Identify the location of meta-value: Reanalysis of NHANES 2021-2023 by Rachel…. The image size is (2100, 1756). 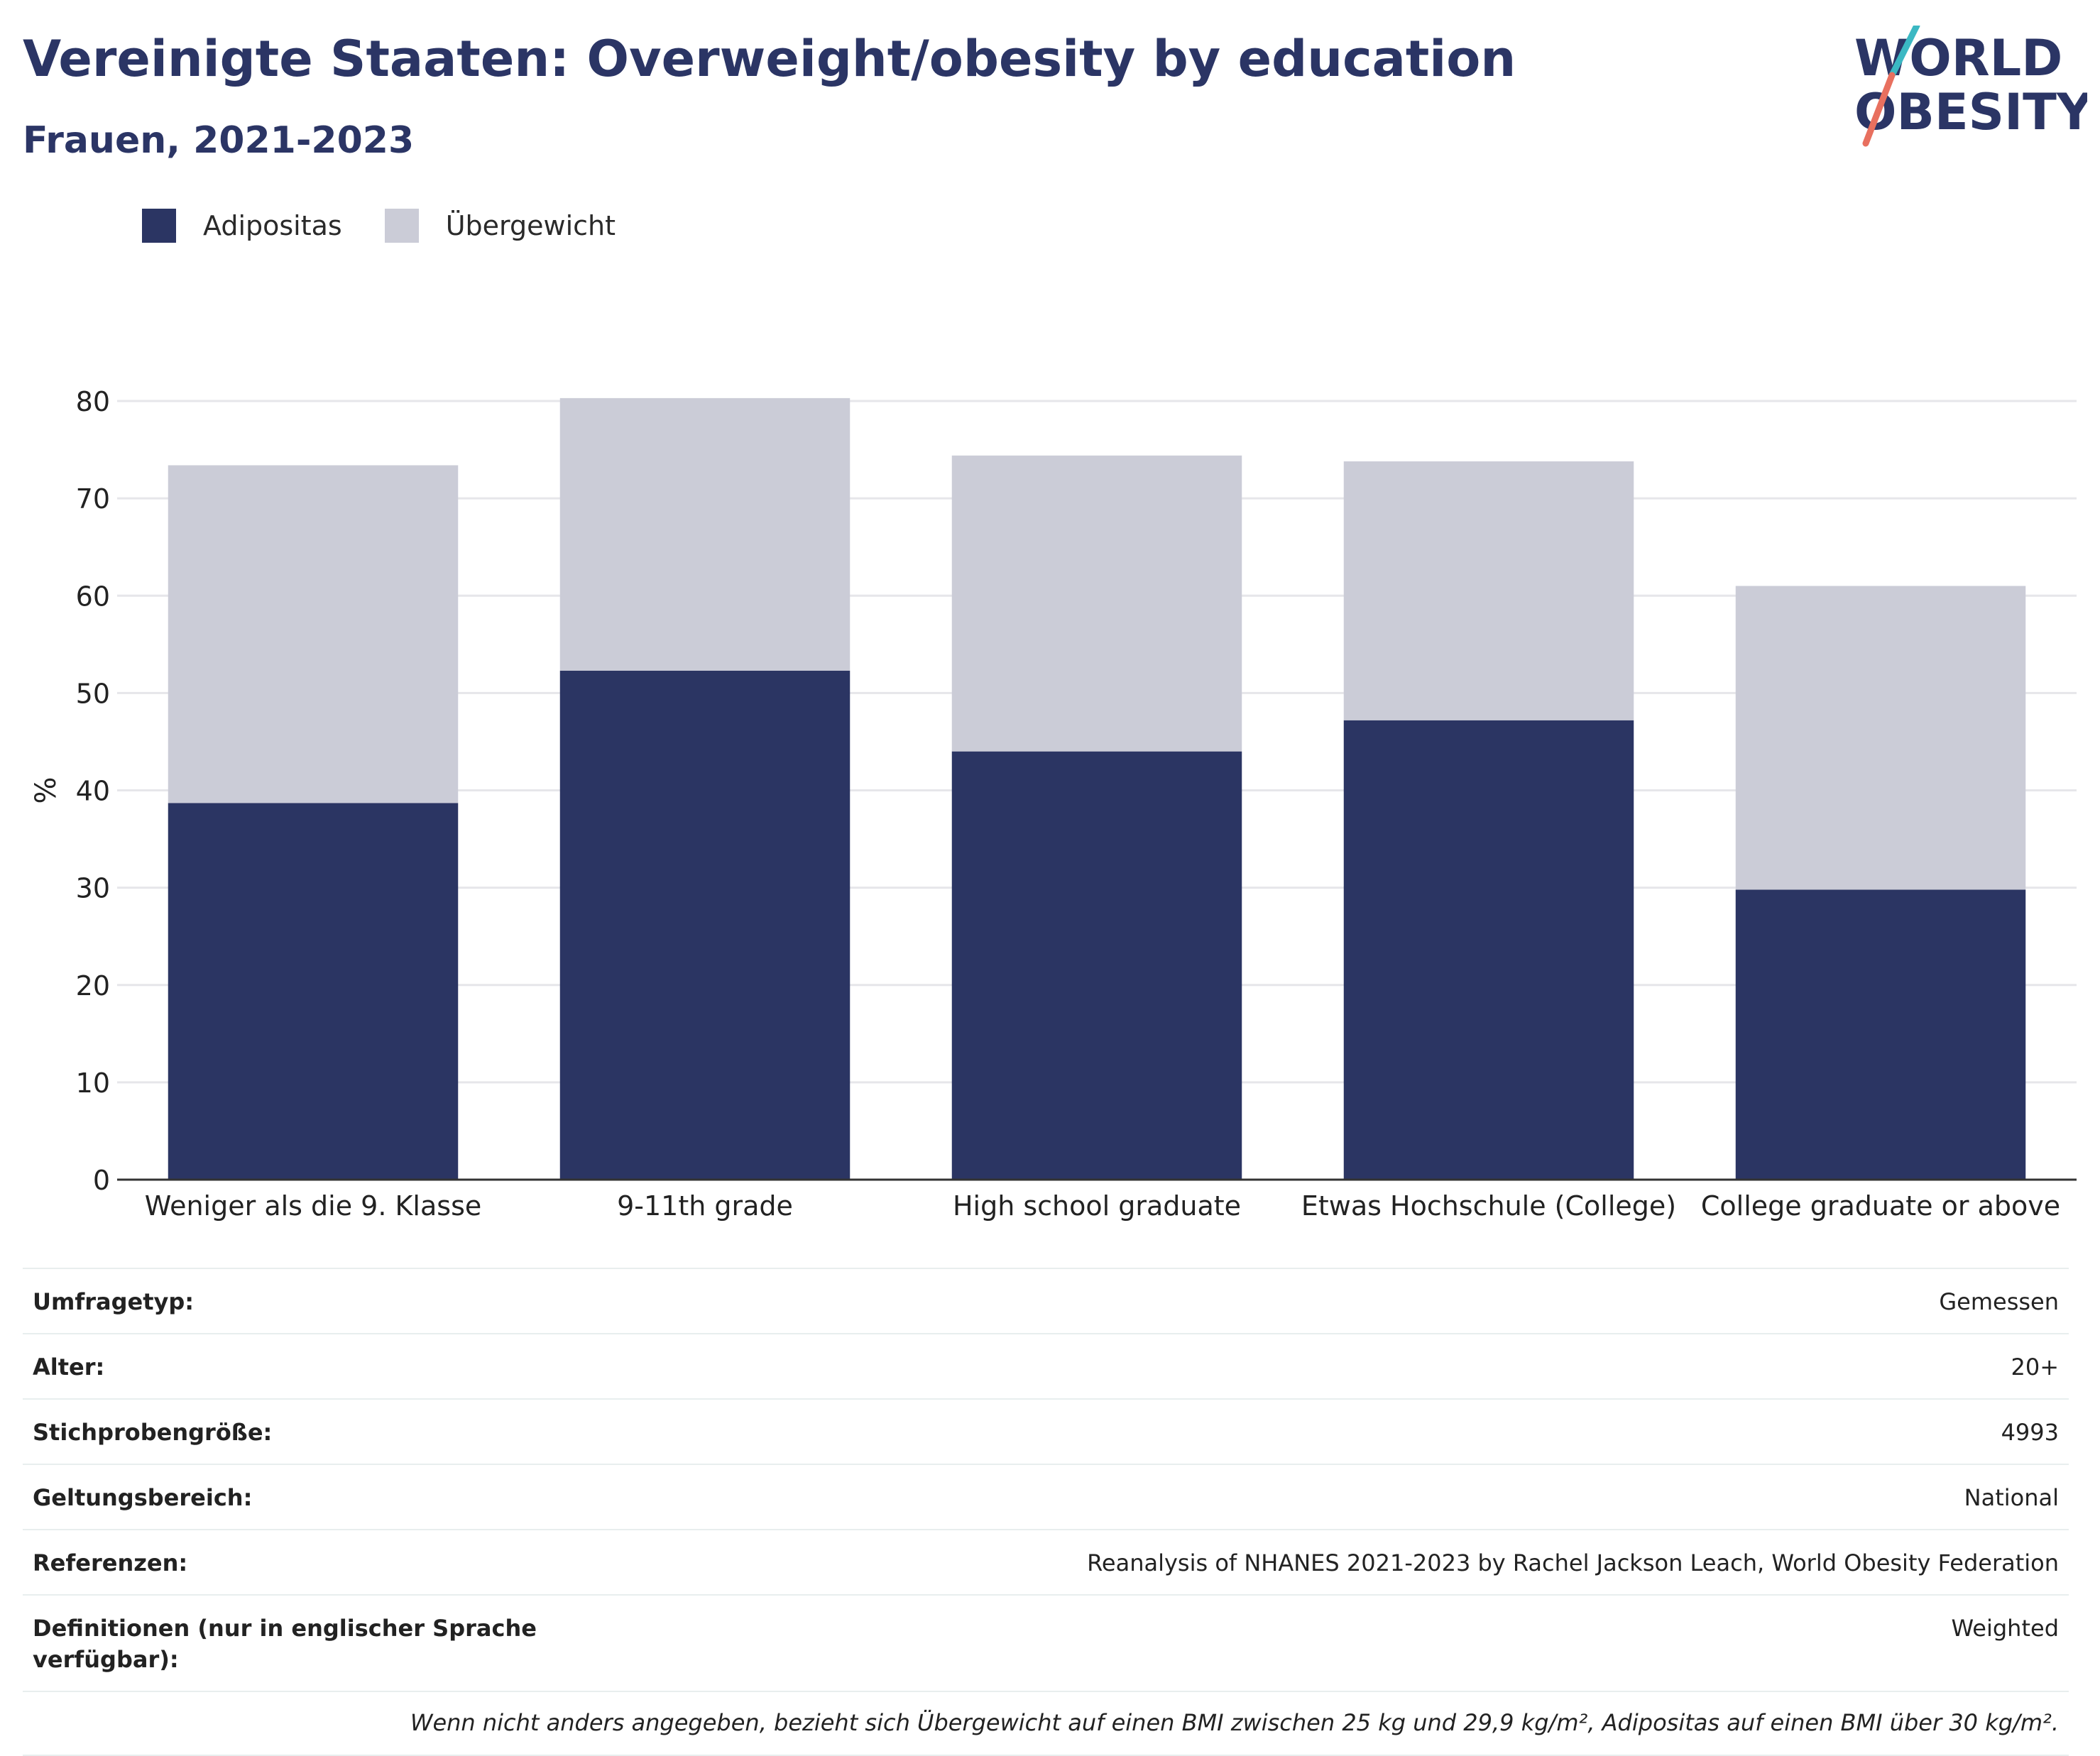
(1573, 1562).